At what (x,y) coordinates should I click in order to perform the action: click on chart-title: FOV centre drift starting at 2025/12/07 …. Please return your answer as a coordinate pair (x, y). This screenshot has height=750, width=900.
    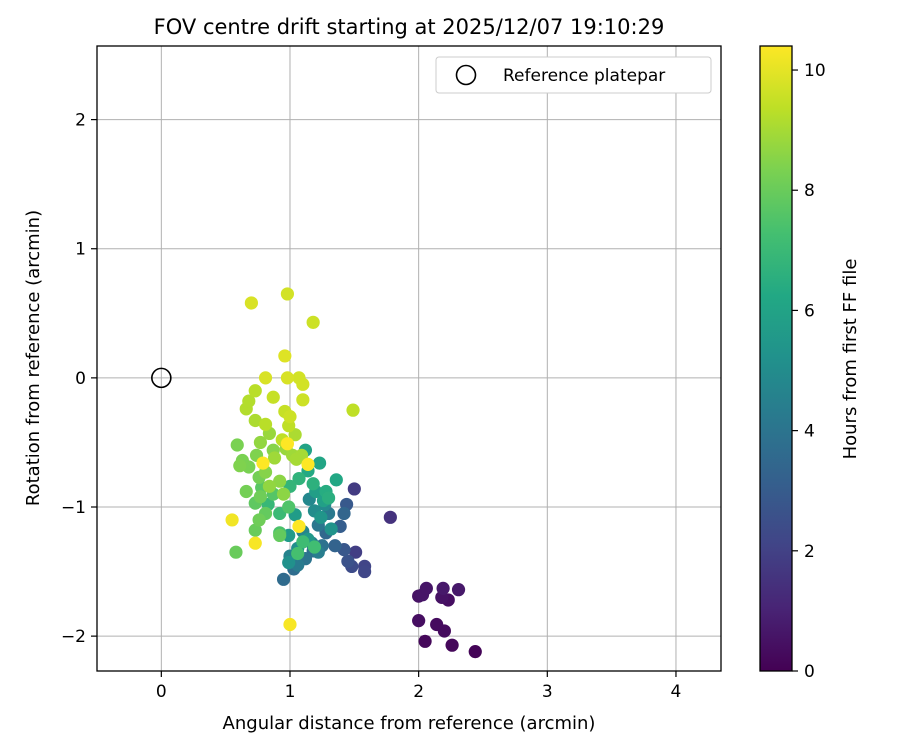
    Looking at the image, I should click on (409, 27).